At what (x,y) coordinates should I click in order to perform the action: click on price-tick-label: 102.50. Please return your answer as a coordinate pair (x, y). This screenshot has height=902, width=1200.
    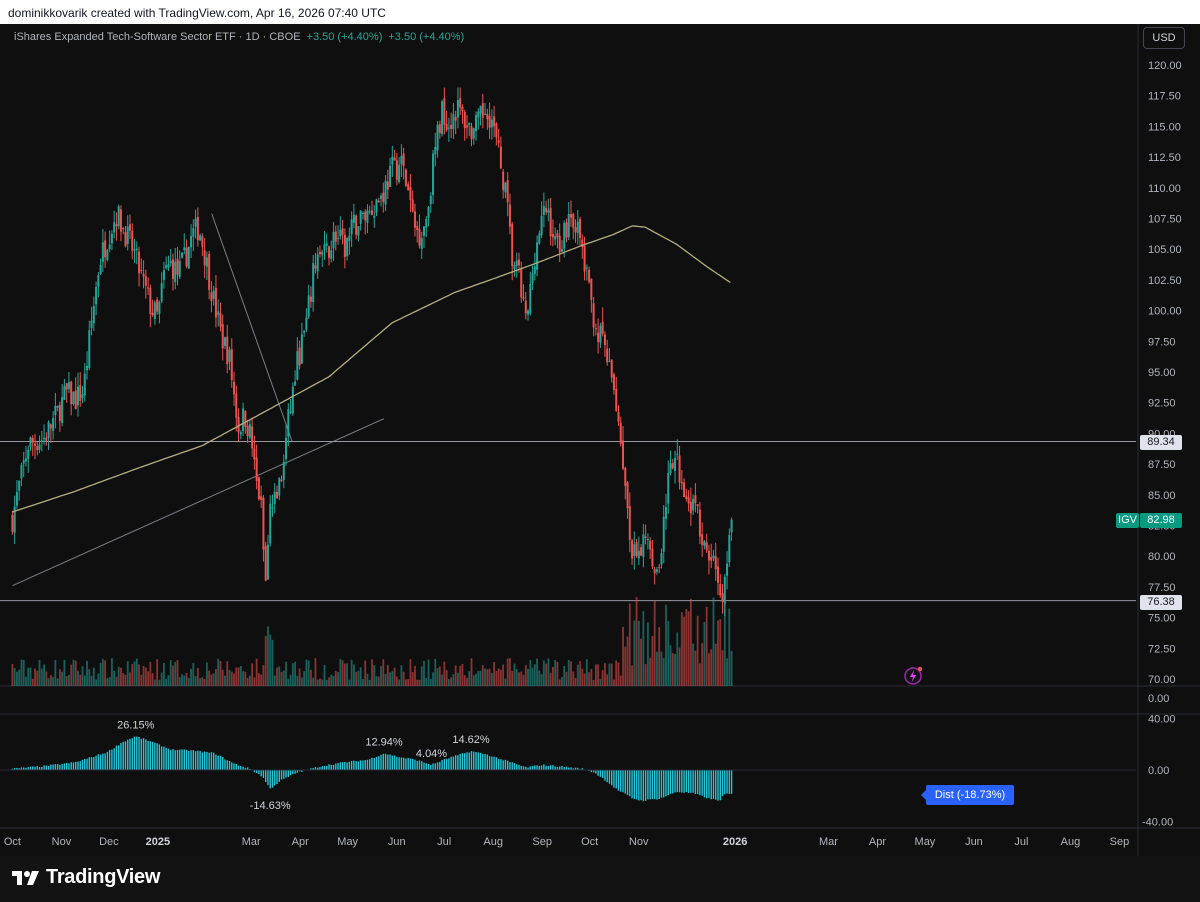
    Looking at the image, I should click on (1165, 281).